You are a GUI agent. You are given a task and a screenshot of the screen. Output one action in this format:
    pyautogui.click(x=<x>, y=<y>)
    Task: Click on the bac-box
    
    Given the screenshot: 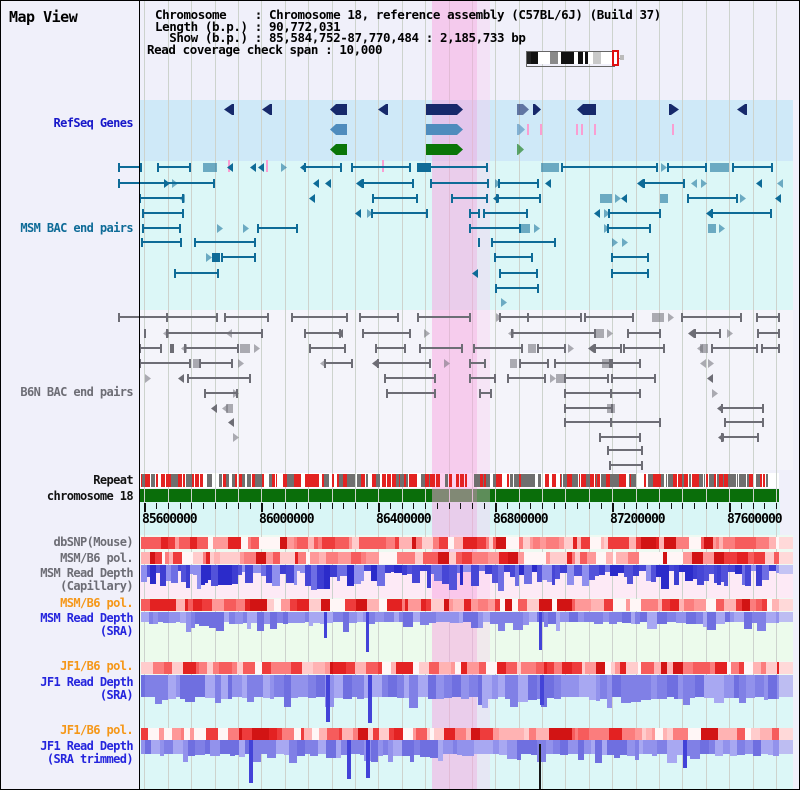 What is the action you would take?
    pyautogui.click(x=216, y=257)
    